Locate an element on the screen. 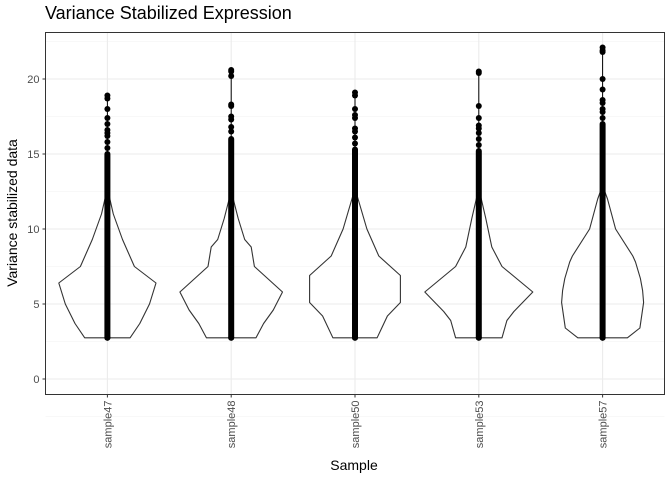  violin-sample47 is located at coordinates (107, 216).